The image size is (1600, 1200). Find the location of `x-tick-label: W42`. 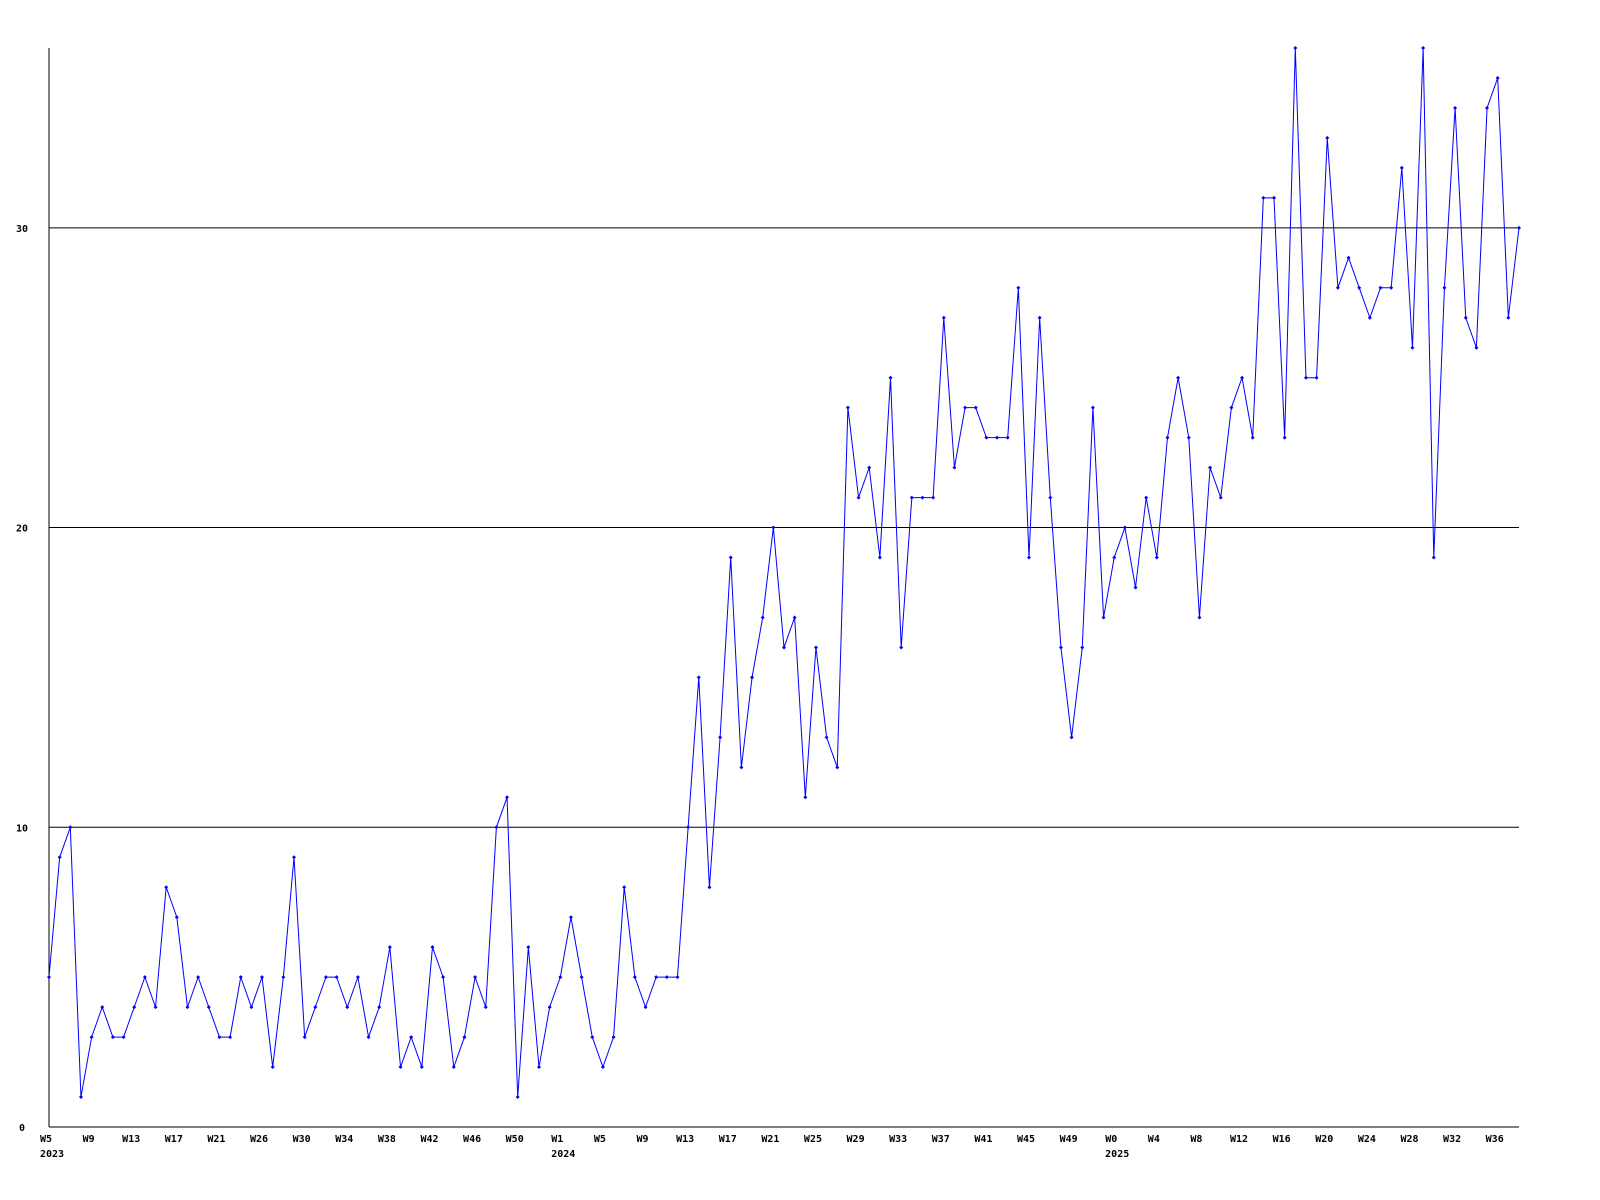

x-tick-label: W42 is located at coordinates (429, 1139).